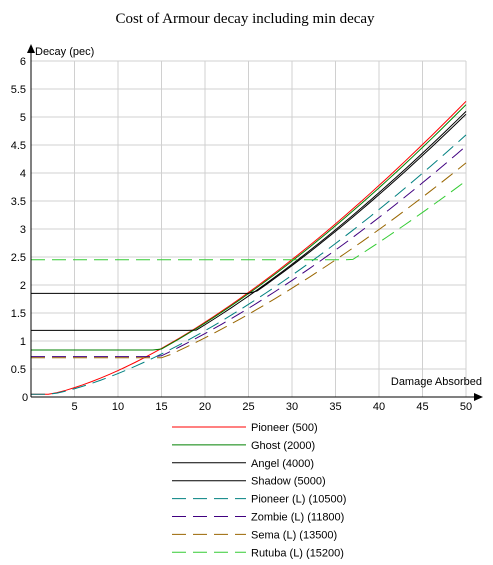 Image resolution: width=493 pixels, height=565 pixels. Describe the element at coordinates (23, 342) in the screenshot. I see `y-tick-label: 1` at that location.